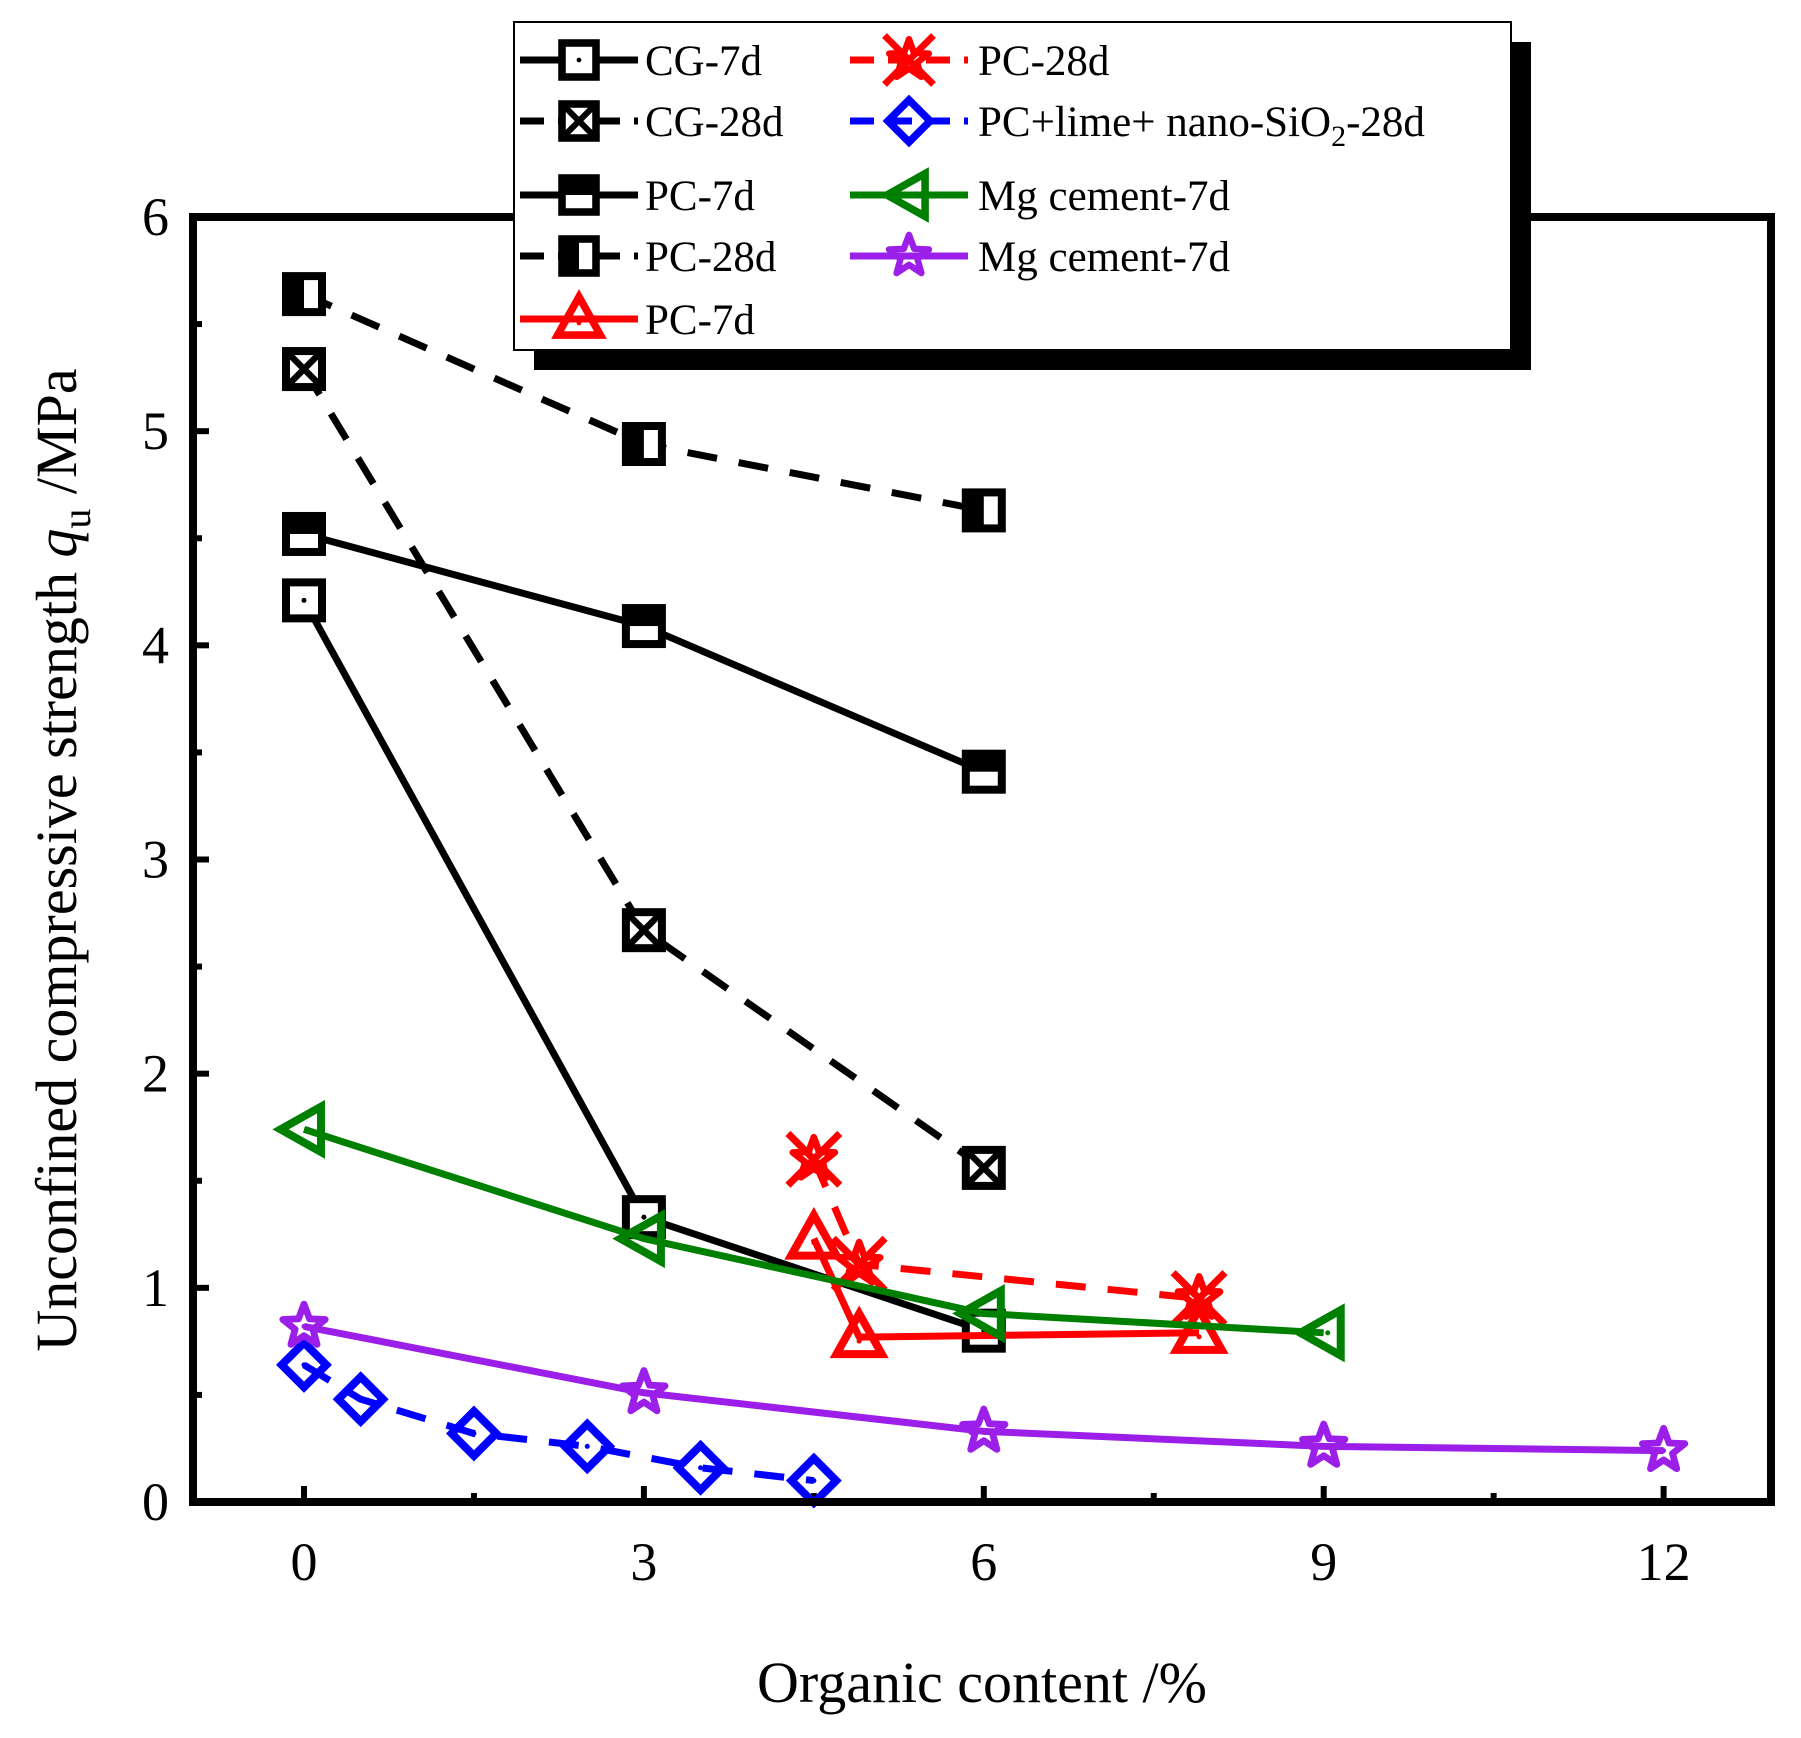 Image resolution: width=1801 pixels, height=1738 pixels. What do you see at coordinates (56, 543) in the screenshot?
I see `y-axis-title-symbol: q` at bounding box center [56, 543].